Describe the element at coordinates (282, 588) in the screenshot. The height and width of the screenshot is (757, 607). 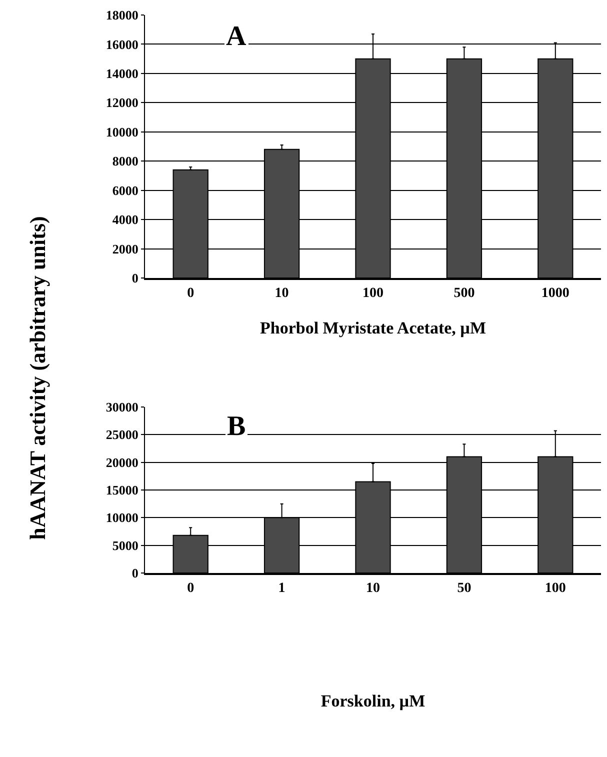
I see `x-tick-label: 1` at that location.